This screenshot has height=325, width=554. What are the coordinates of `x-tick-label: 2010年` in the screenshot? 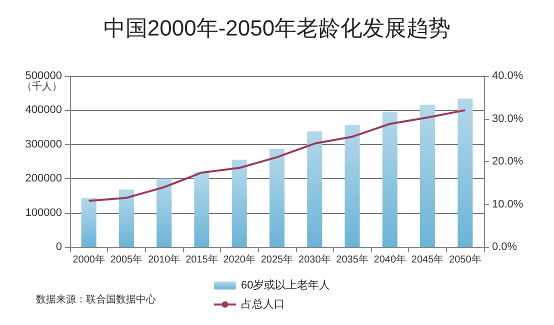 It's located at (164, 260).